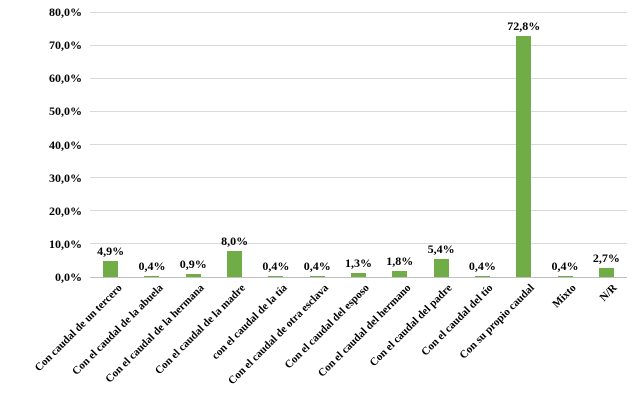 Image resolution: width=632 pixels, height=414 pixels. What do you see at coordinates (65, 210) in the screenshot?
I see `y-axis-tick-label: 20,0%` at bounding box center [65, 210].